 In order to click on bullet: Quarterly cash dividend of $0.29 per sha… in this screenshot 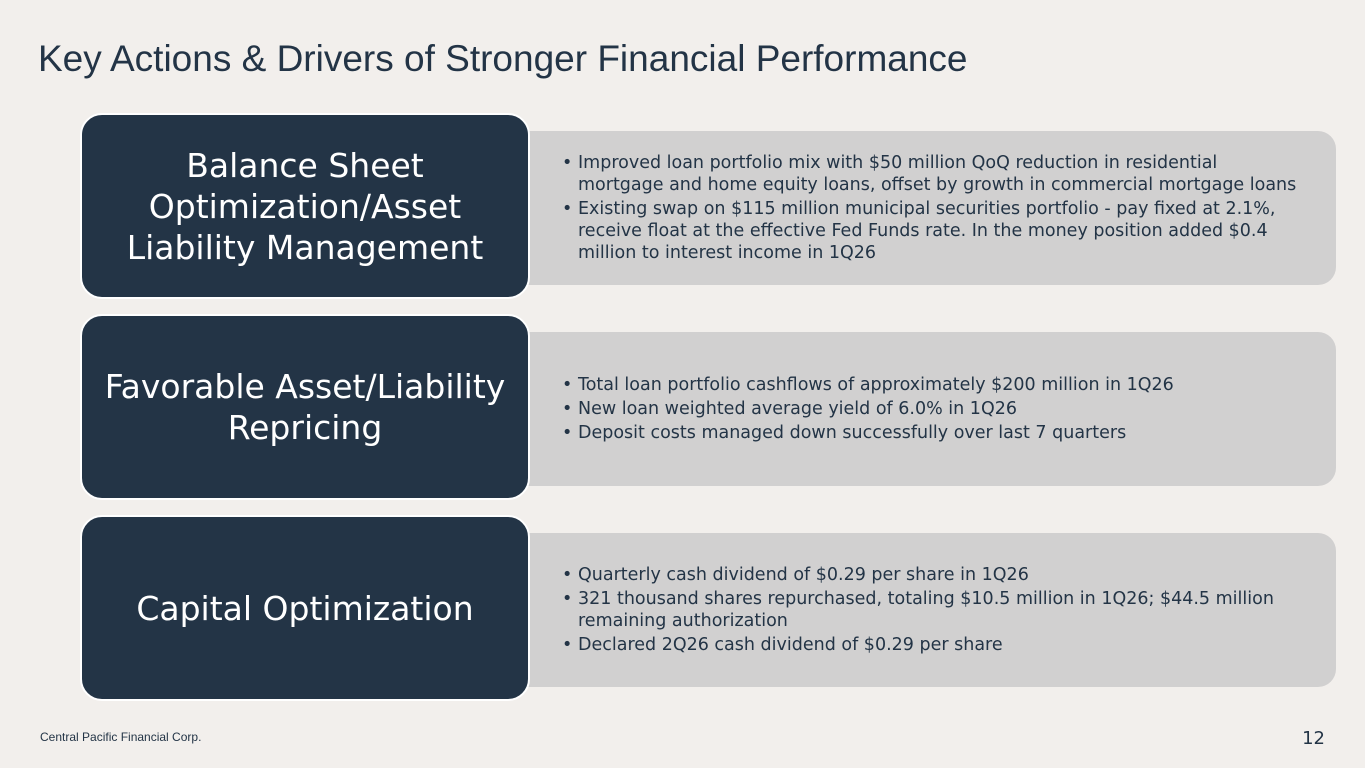, I will do `click(934, 575)`.